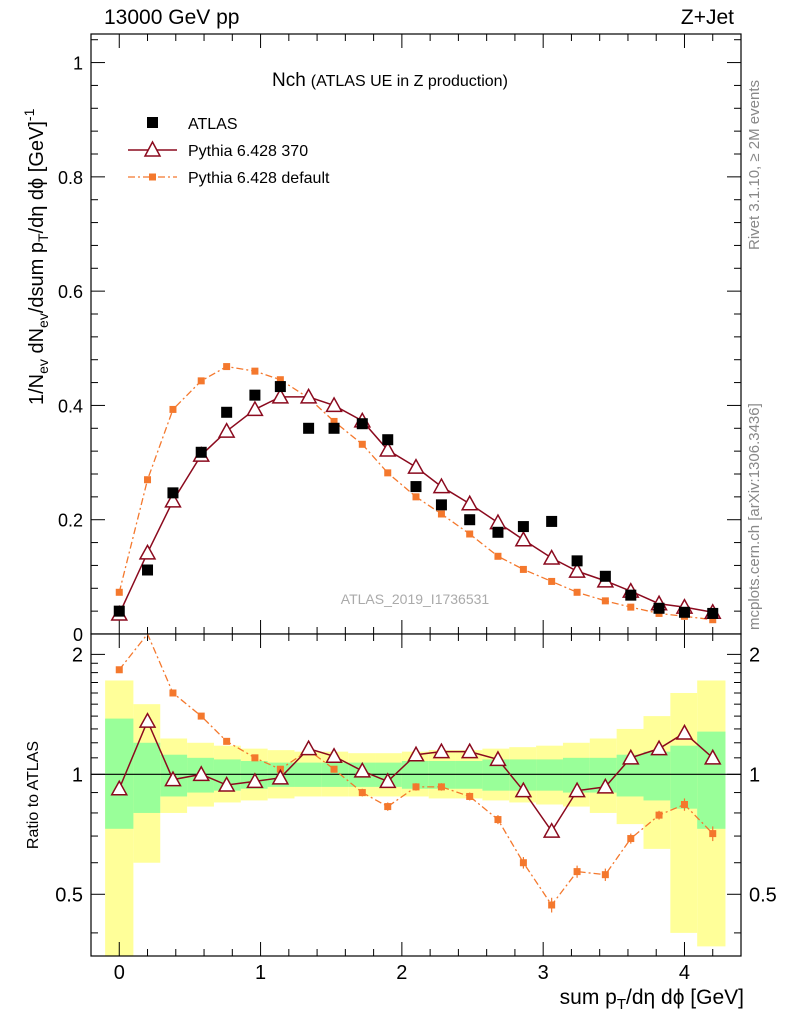 This screenshot has height=1024, width=786. What do you see at coordinates (588, 997) in the screenshot?
I see `x-label-part: sum p` at bounding box center [588, 997].